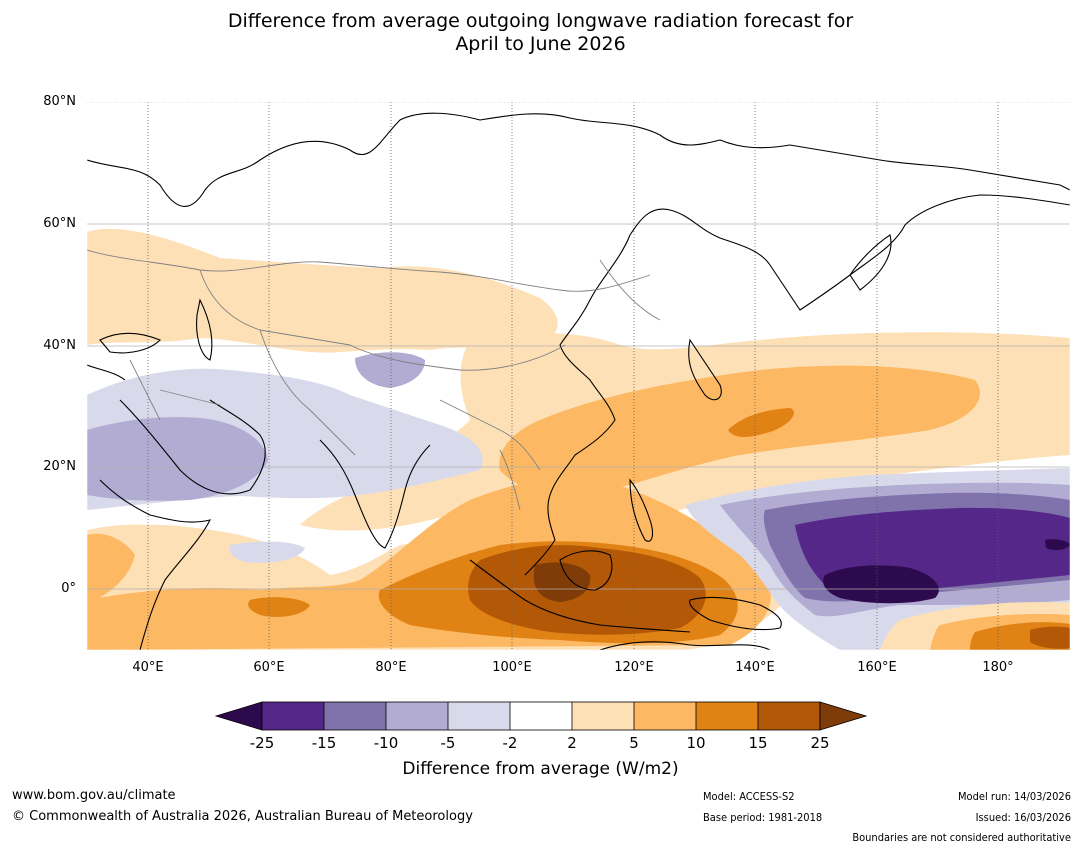  Describe the element at coordinates (755, 667) in the screenshot. I see `lon-label-140e: 140°E` at that location.